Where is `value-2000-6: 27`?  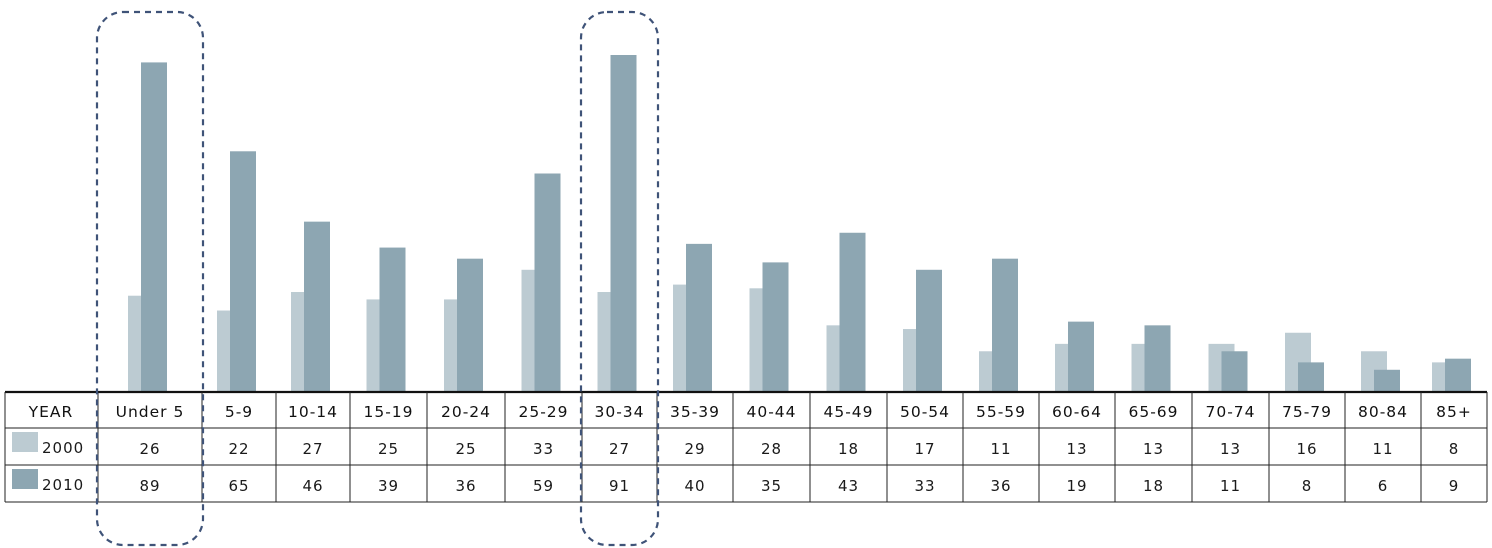
value-2000-6: 27 is located at coordinates (619, 449).